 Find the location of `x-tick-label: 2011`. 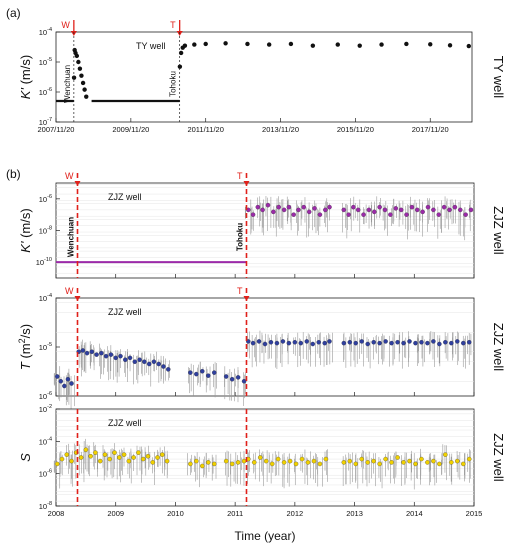

x-tick-label: 2011 is located at coordinates (235, 513).